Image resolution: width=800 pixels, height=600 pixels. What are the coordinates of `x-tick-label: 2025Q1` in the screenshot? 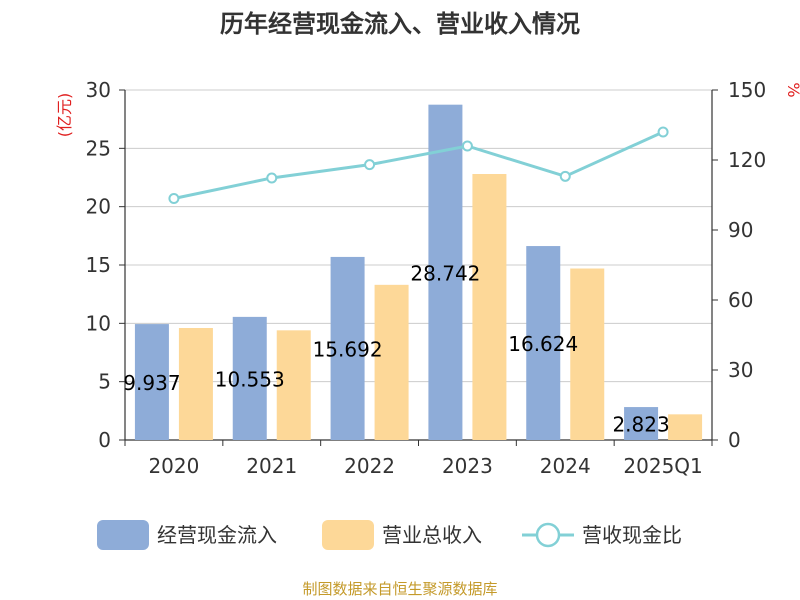 It's located at (662, 466).